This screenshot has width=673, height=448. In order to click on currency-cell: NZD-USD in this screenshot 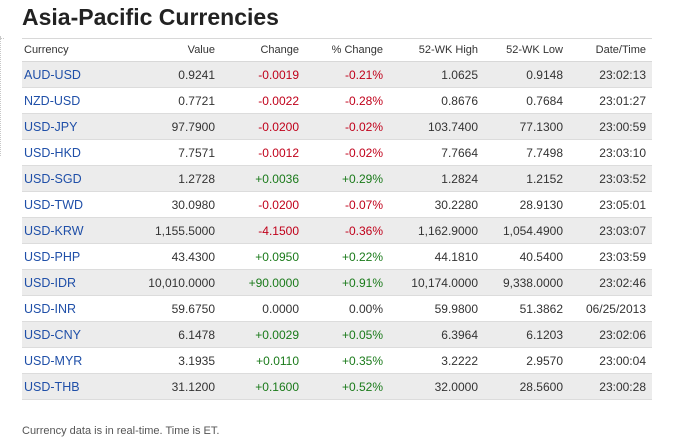, I will do `click(74, 100)`.